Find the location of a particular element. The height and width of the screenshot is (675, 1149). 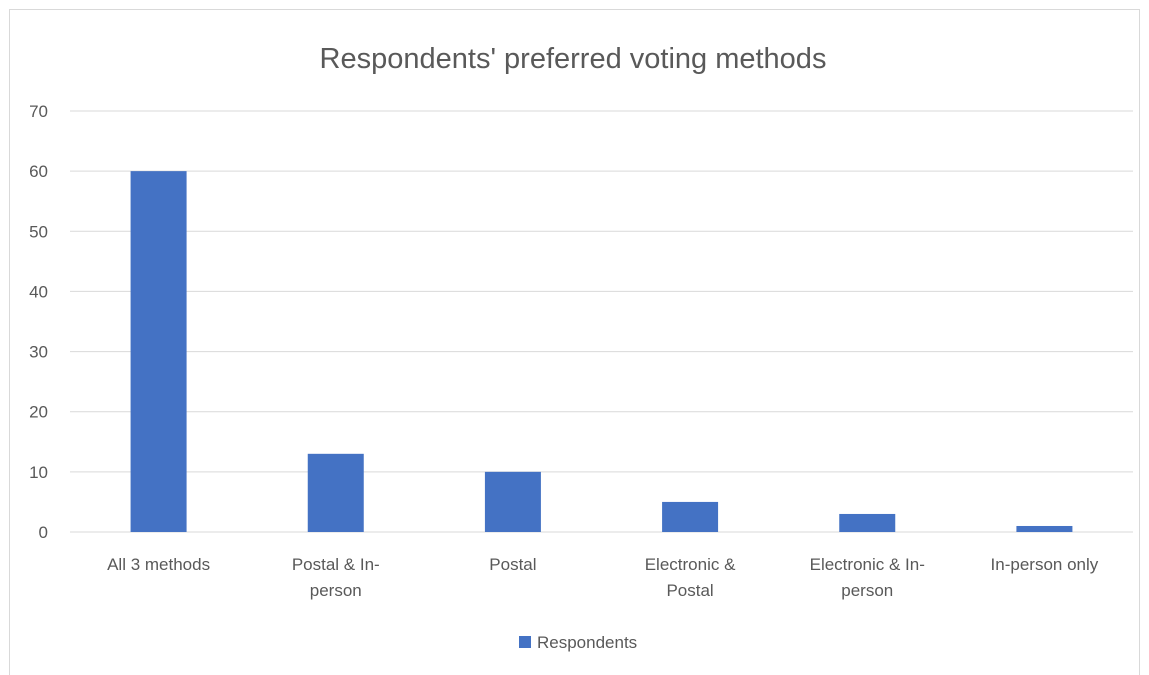

legend-label: Respondents is located at coordinates (587, 642).